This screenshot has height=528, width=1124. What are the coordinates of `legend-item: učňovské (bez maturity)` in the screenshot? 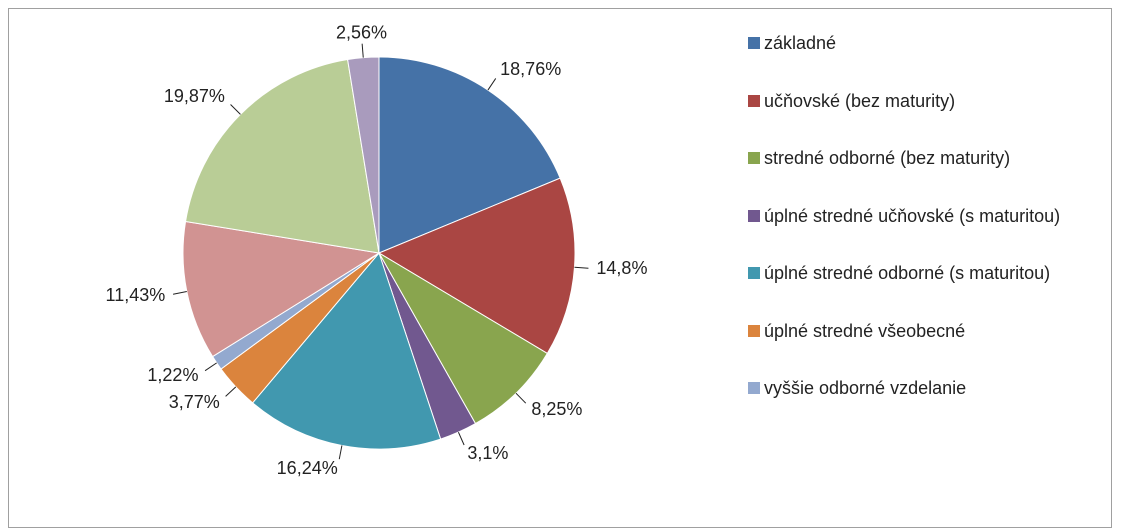 It's located at (916, 101).